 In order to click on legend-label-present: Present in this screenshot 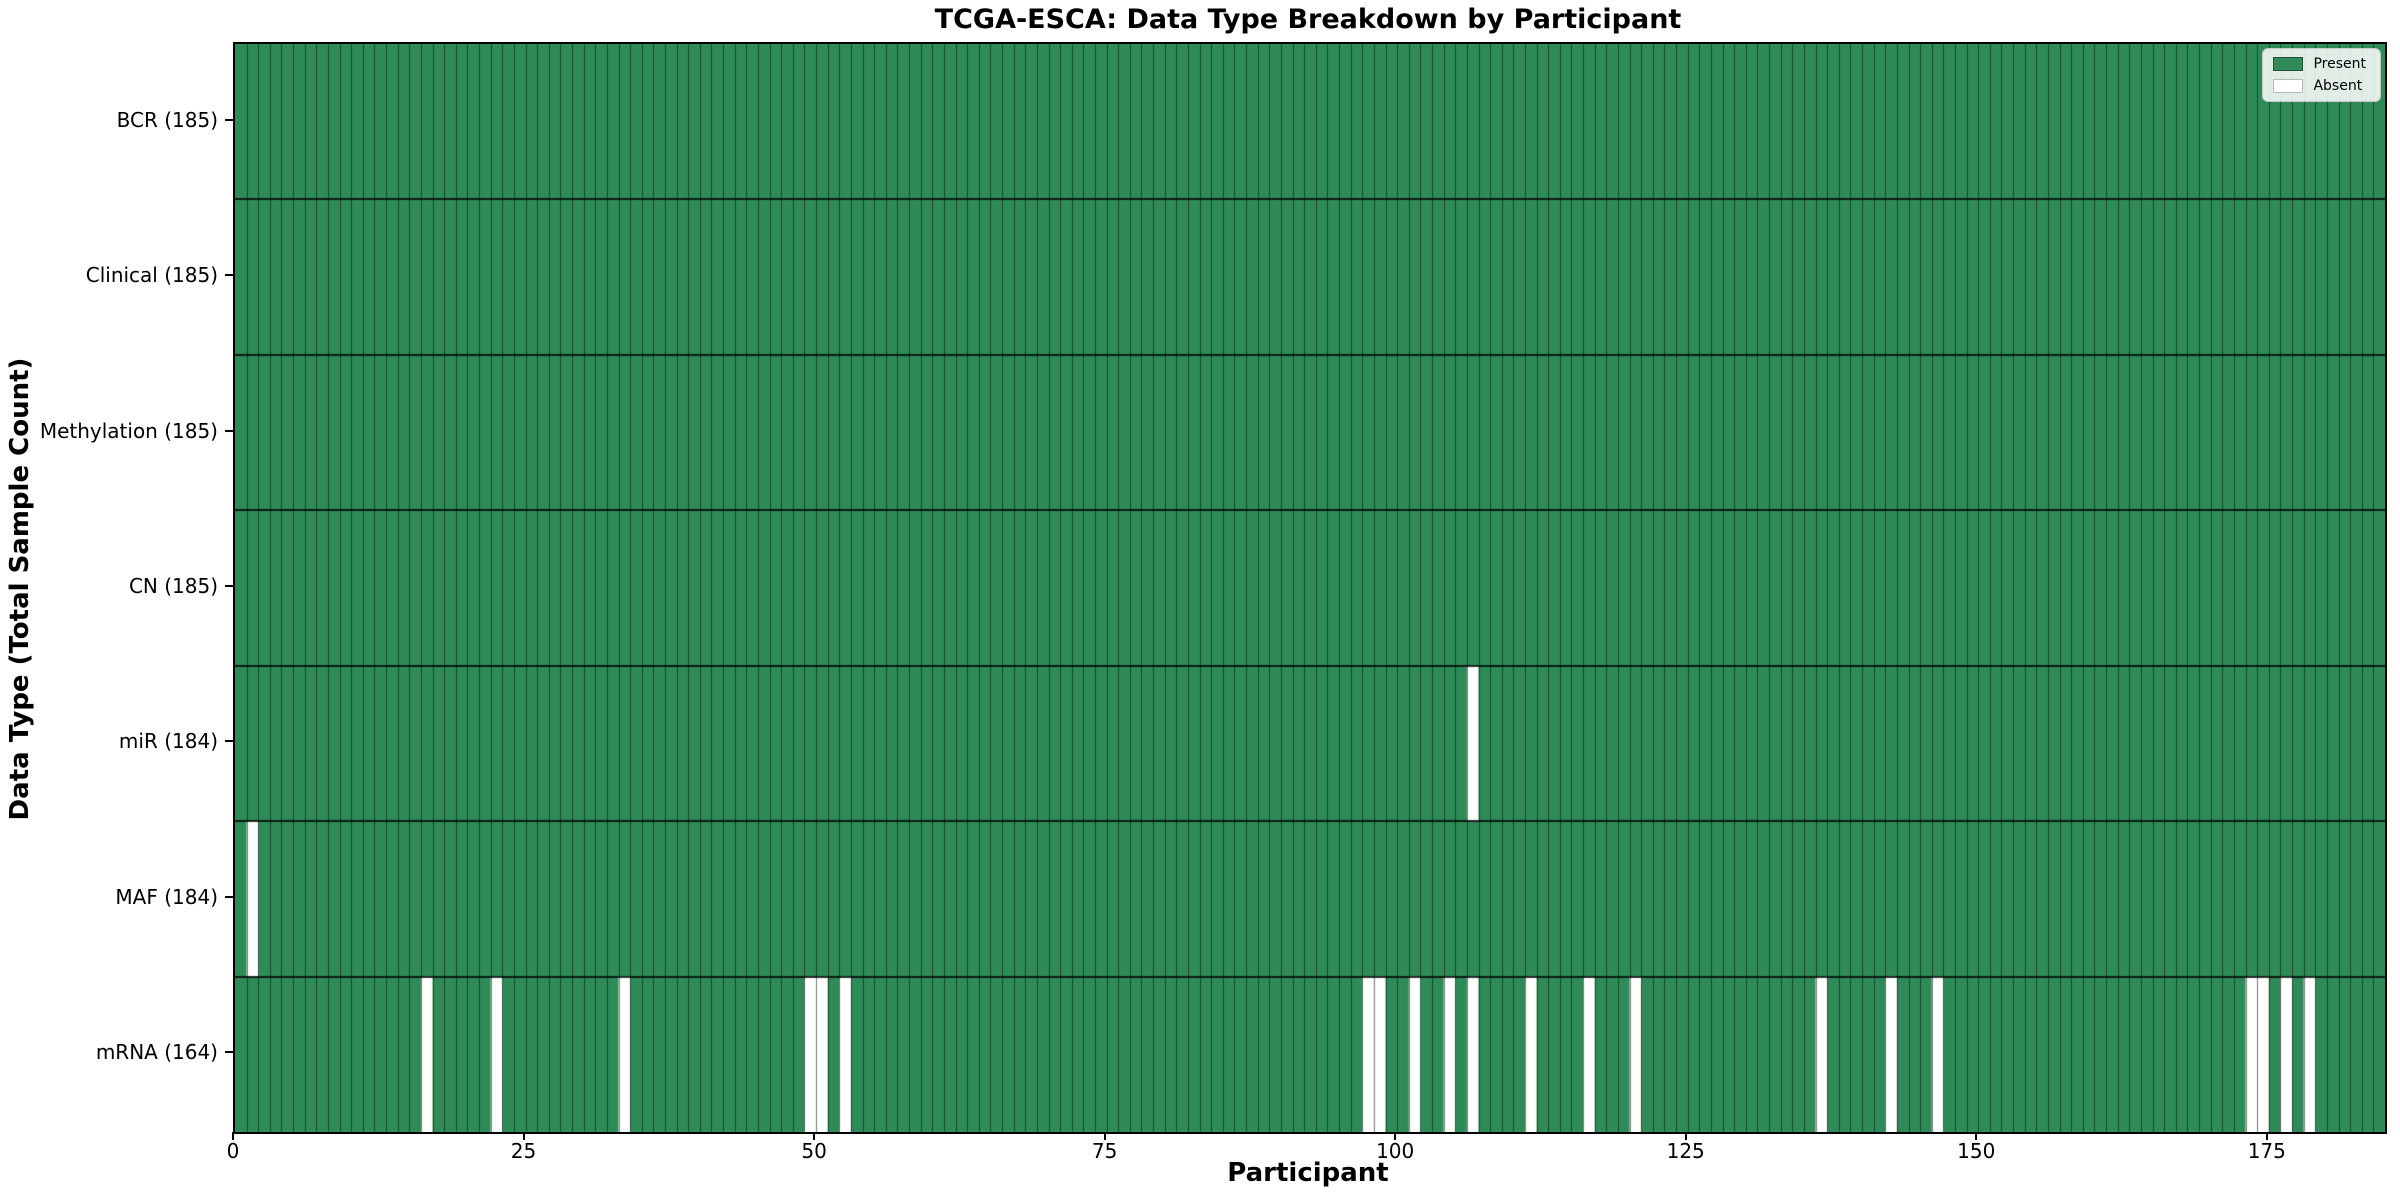, I will do `click(2339, 64)`.